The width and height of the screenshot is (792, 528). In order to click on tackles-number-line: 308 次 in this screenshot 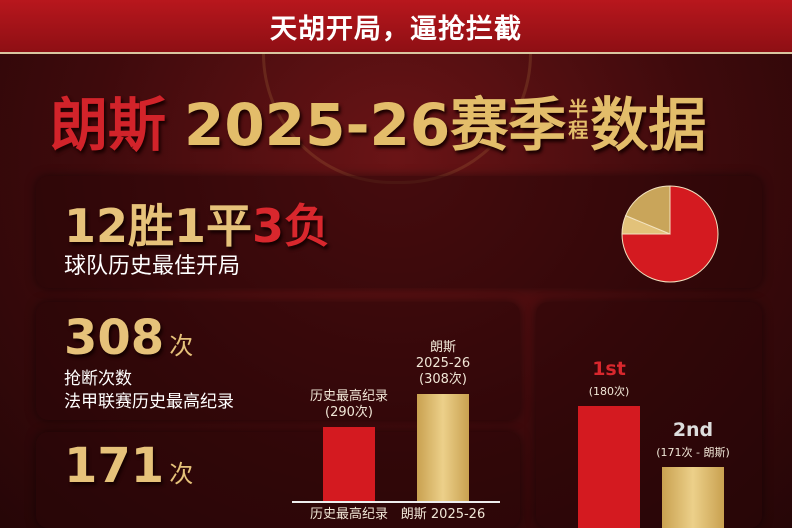, I will do `click(128, 338)`.